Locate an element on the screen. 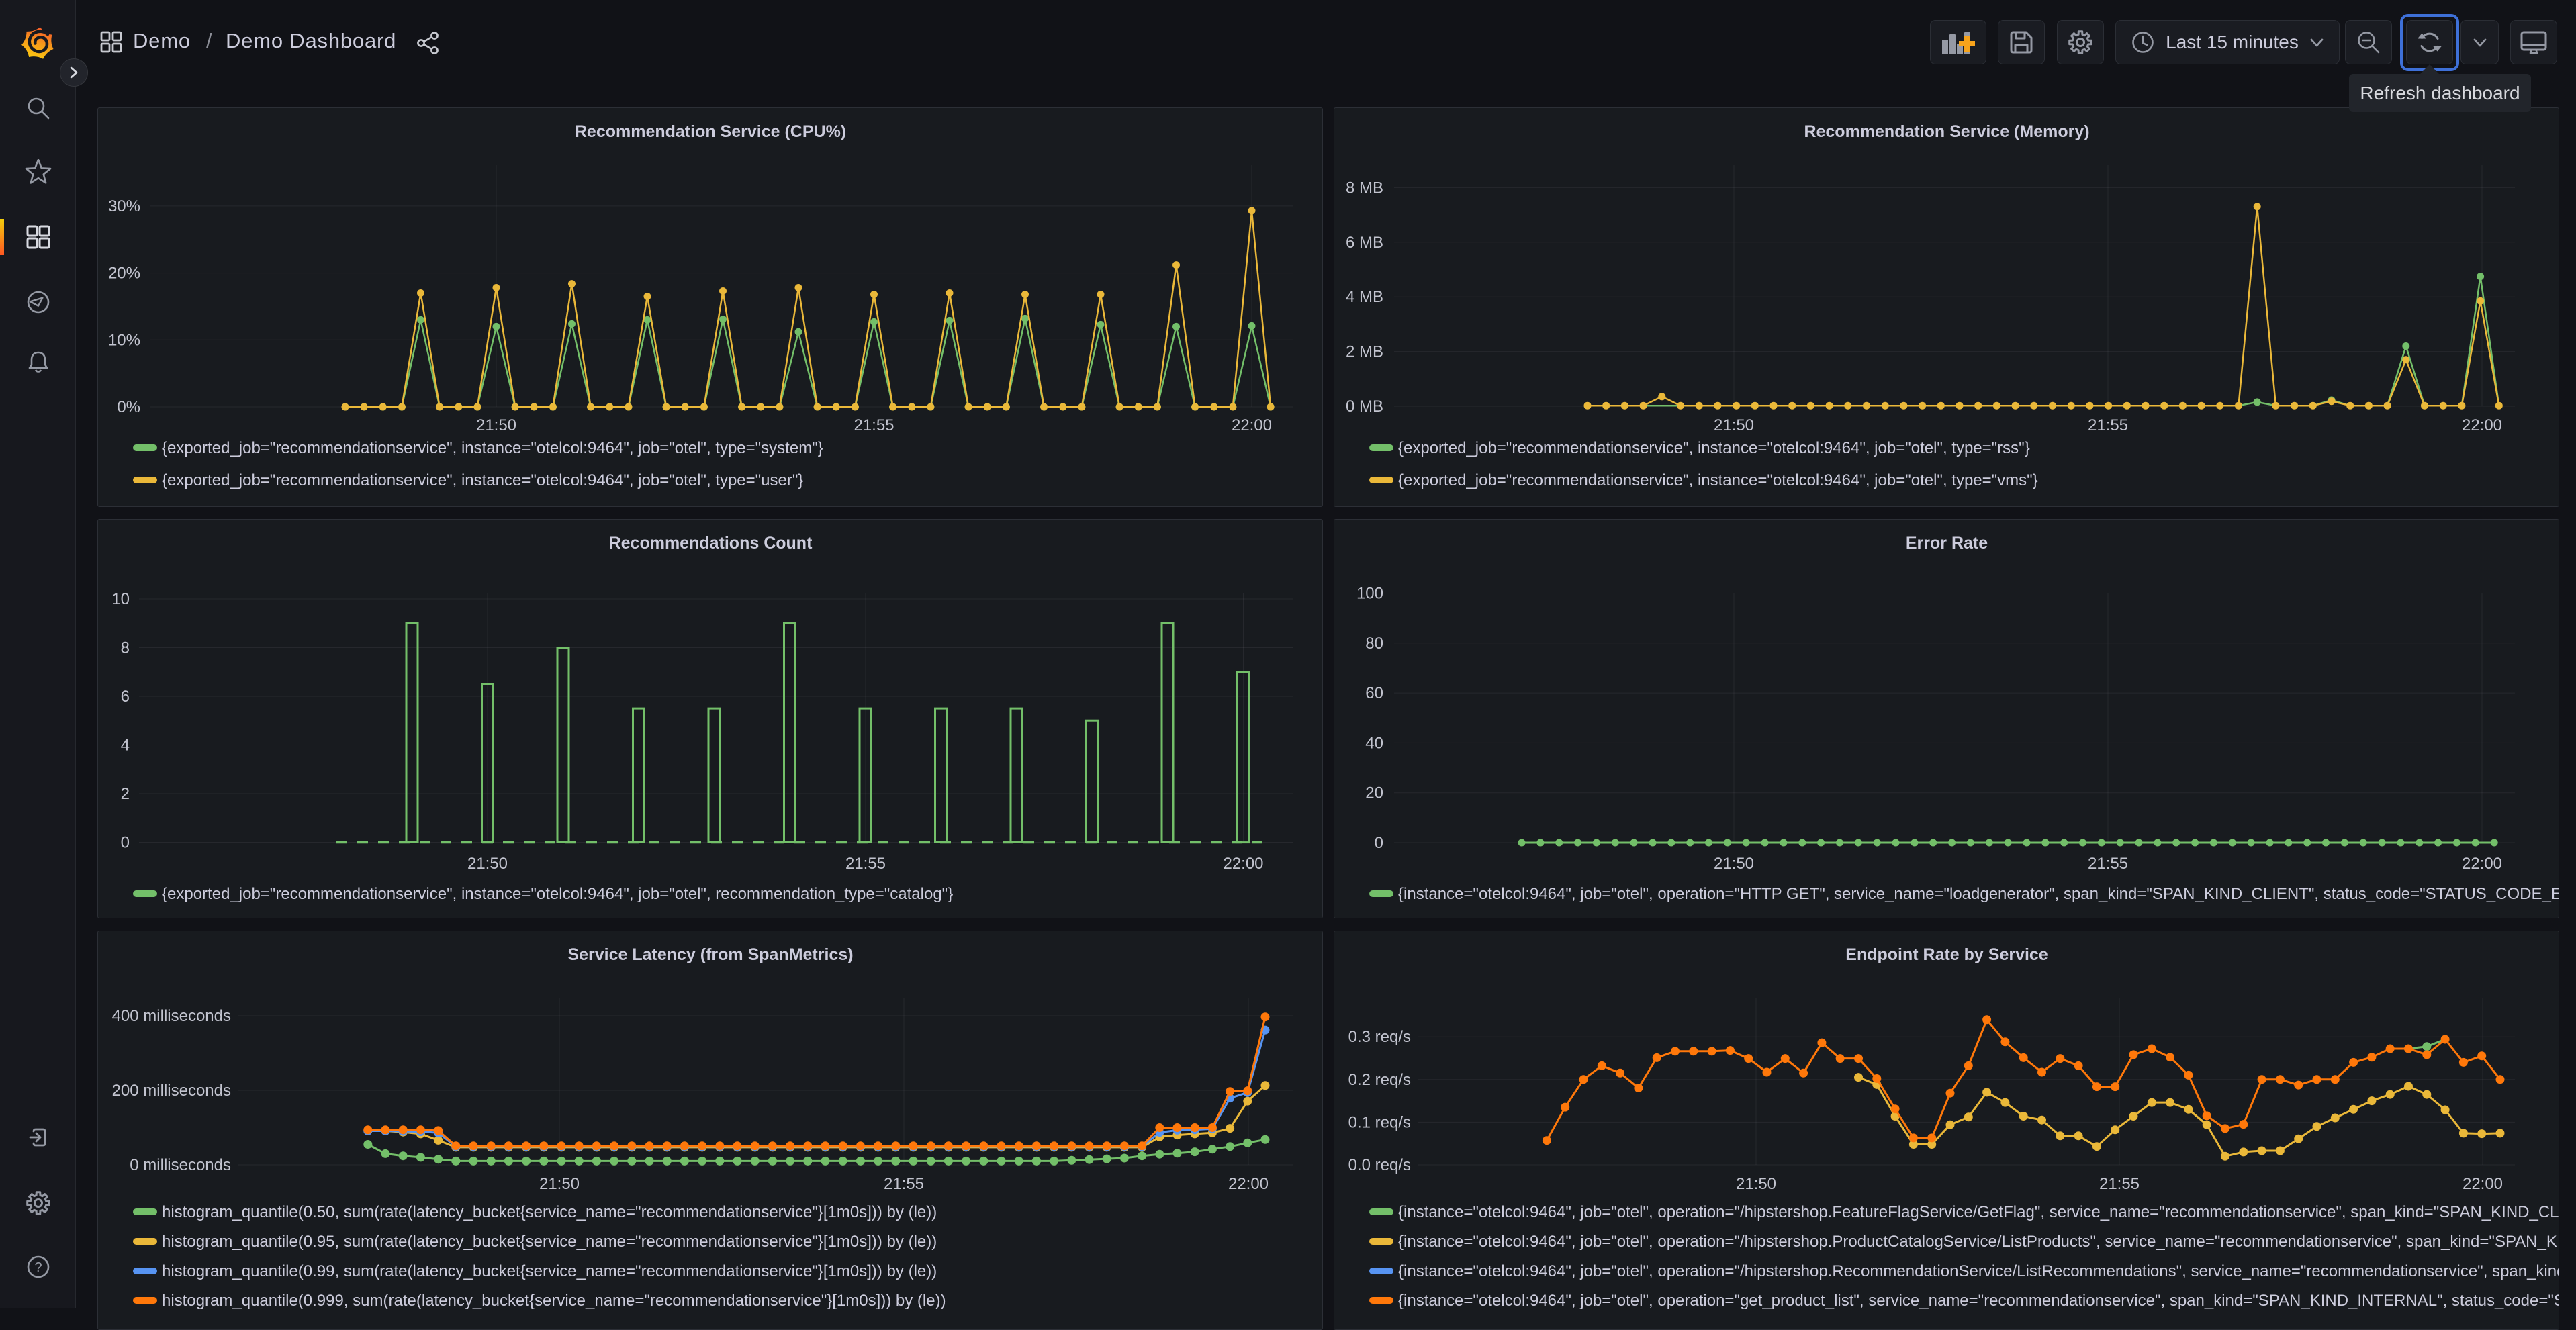  svg-text:Service Latency (from SpanMetr: Service Latency (from SpanMetrics) is located at coordinates (710, 954).